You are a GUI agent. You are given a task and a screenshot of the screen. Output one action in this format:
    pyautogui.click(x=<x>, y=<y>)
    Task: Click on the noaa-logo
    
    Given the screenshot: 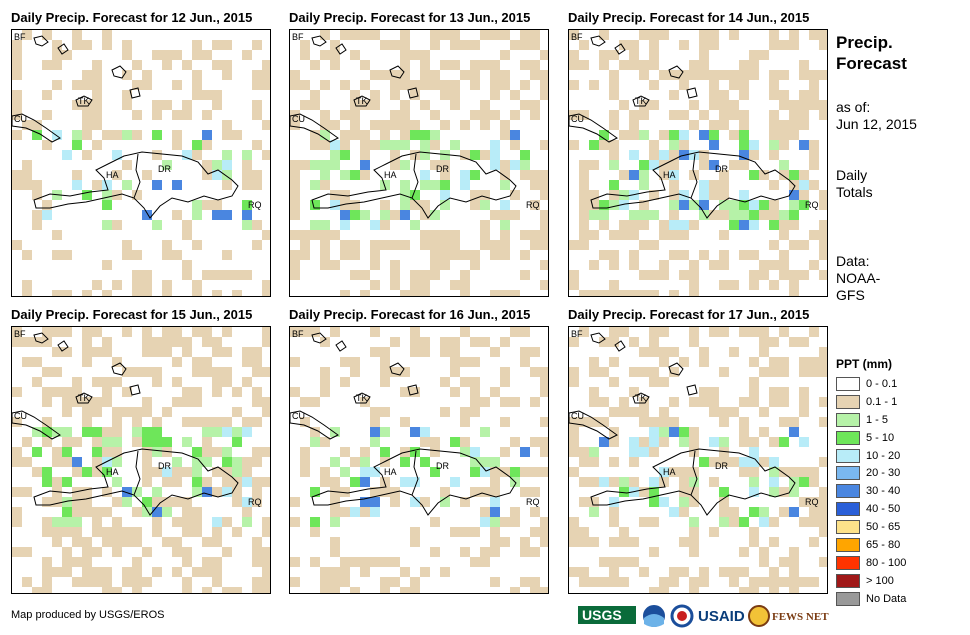 What is the action you would take?
    pyautogui.click(x=654, y=616)
    